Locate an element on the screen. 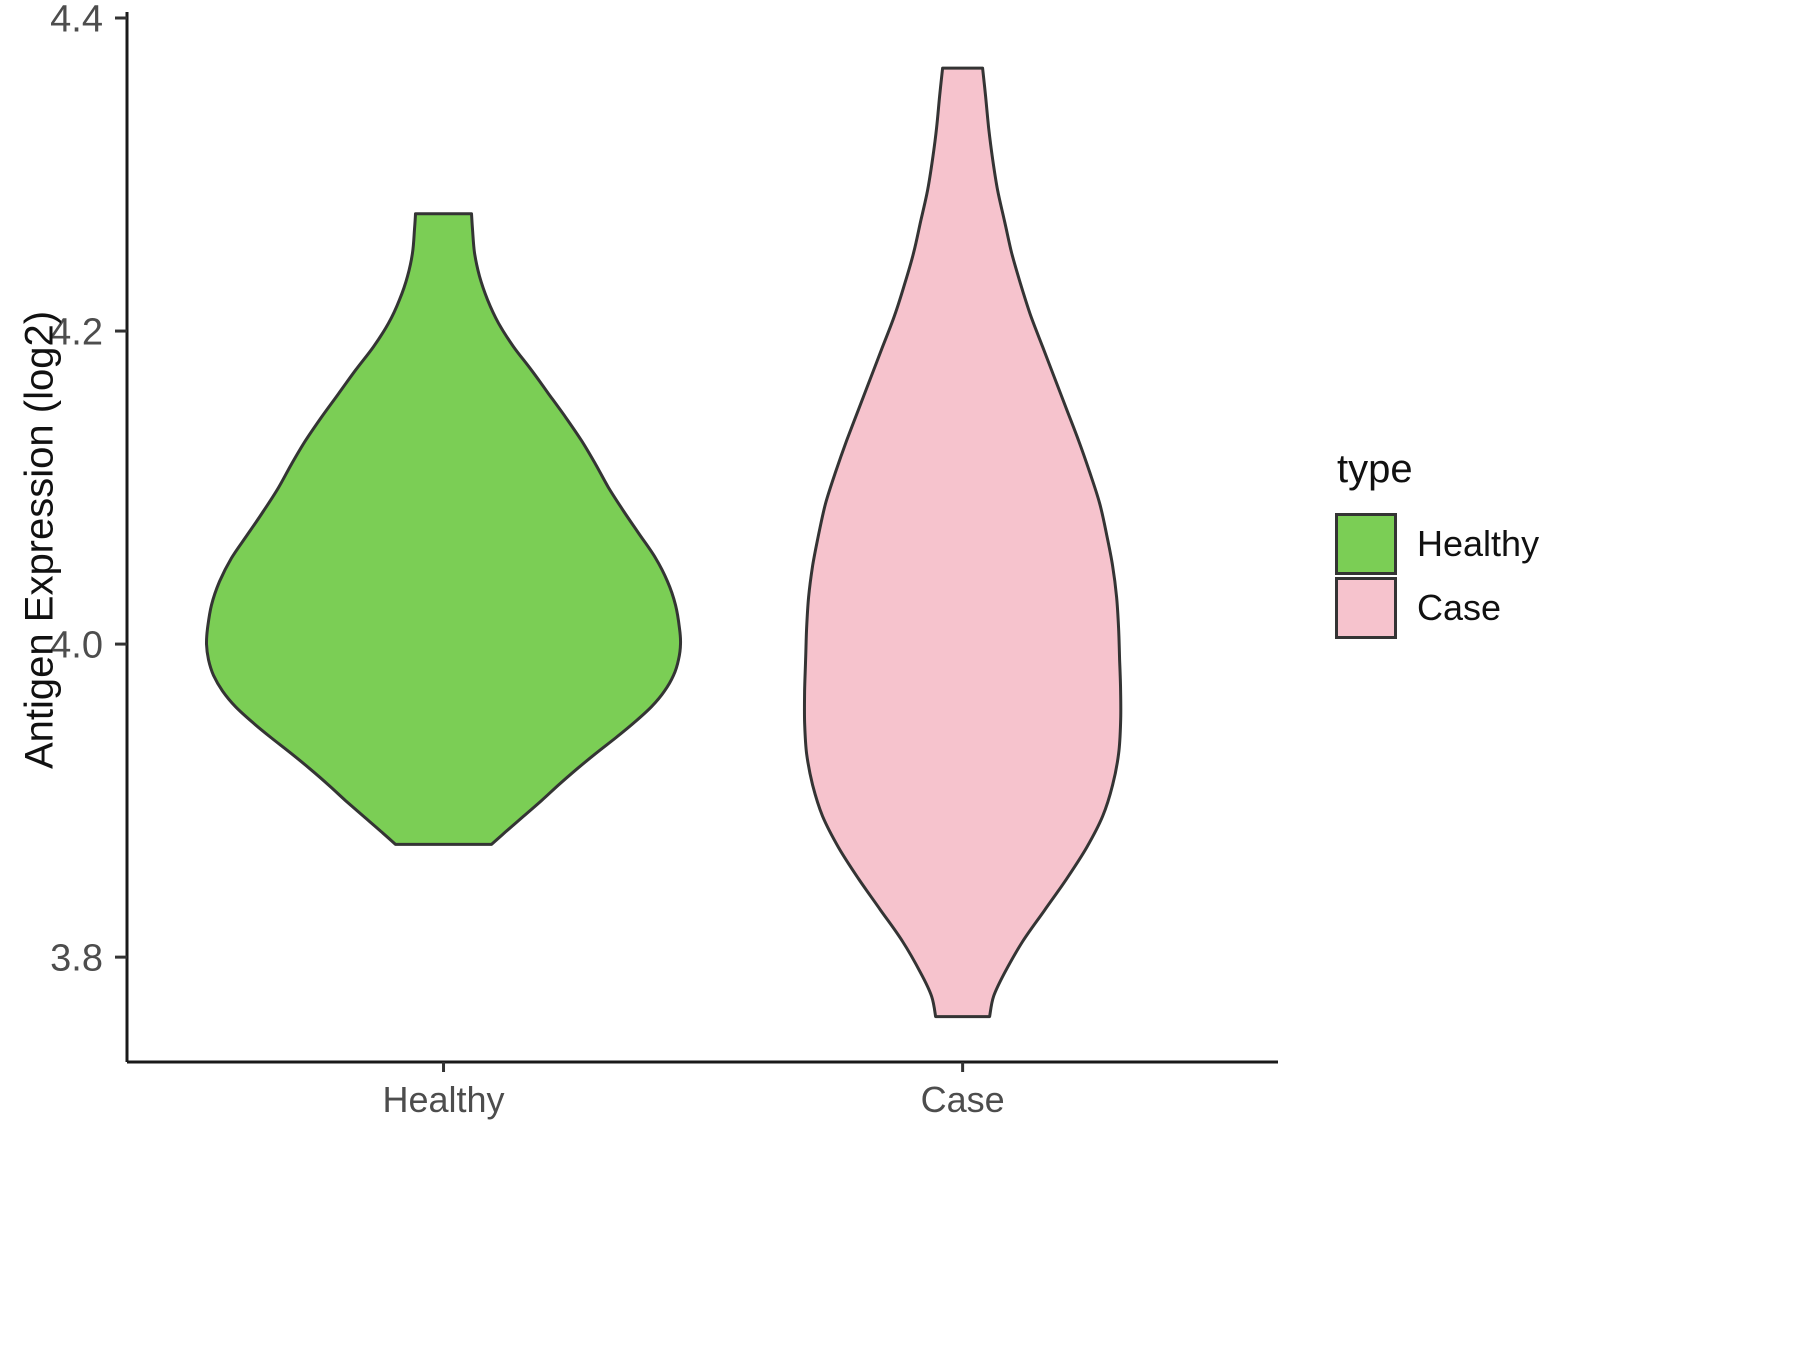  x-category-label: Case is located at coordinates (963, 1099).